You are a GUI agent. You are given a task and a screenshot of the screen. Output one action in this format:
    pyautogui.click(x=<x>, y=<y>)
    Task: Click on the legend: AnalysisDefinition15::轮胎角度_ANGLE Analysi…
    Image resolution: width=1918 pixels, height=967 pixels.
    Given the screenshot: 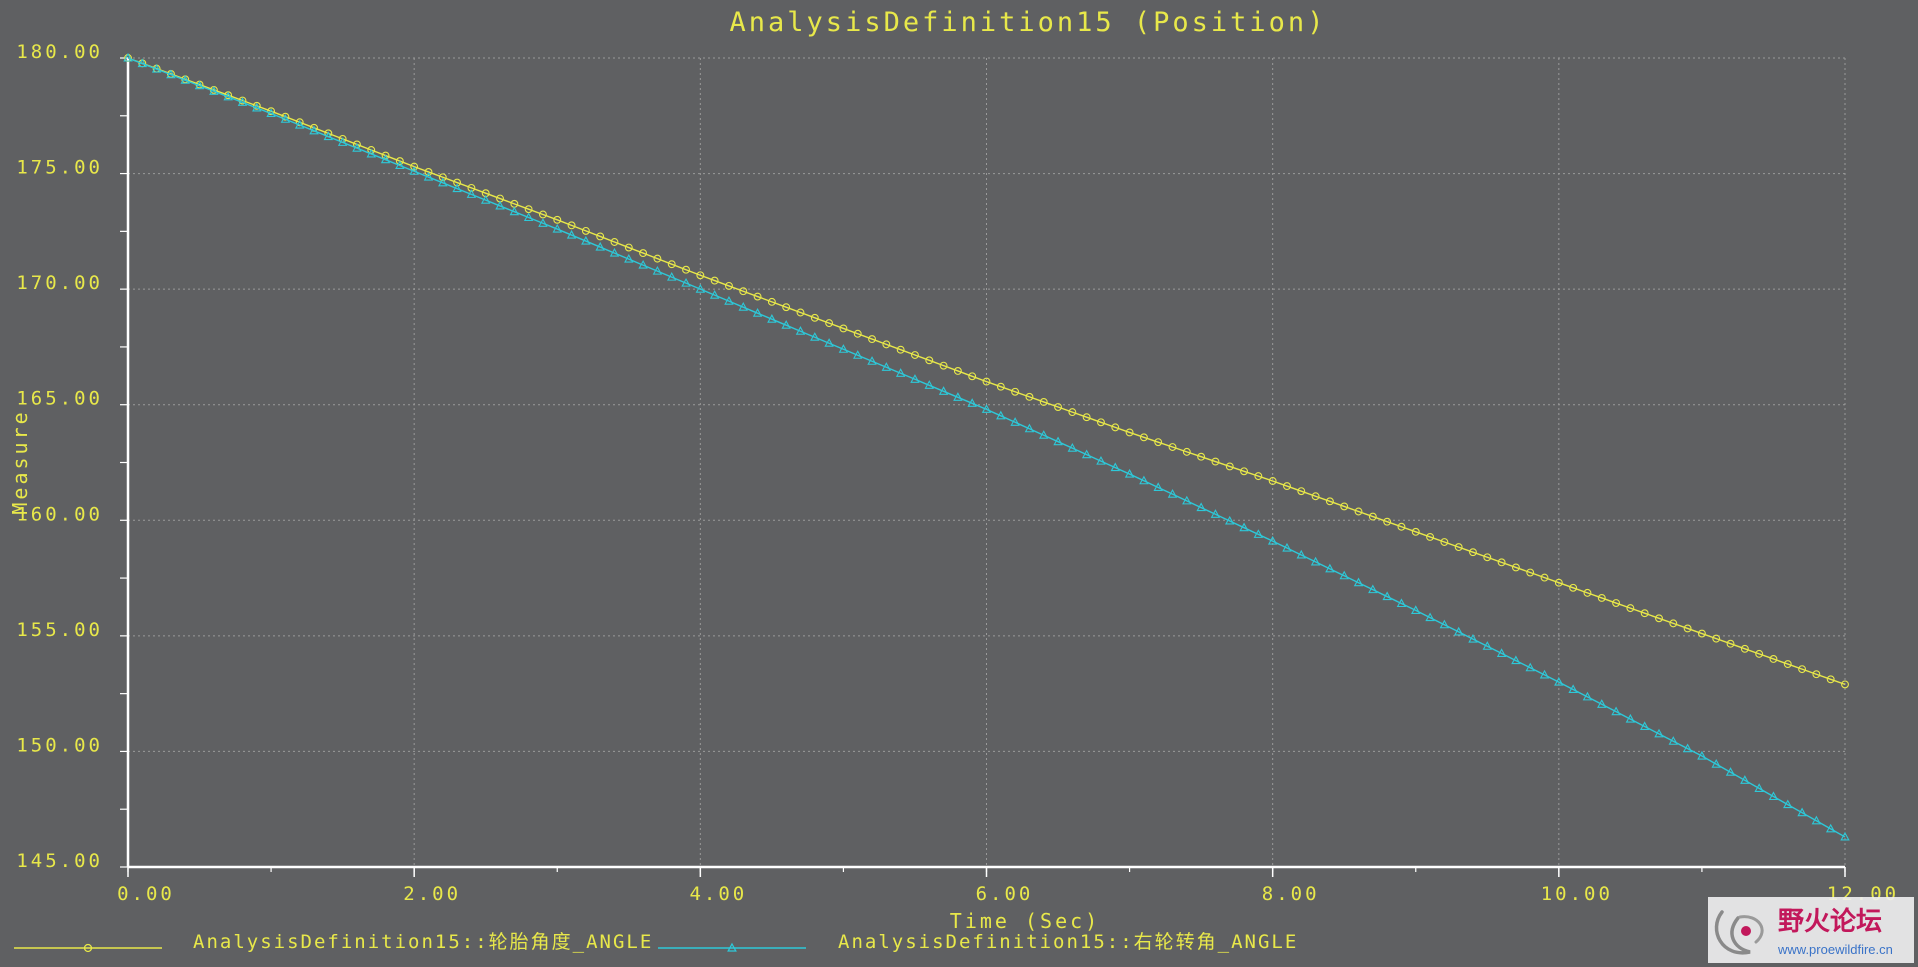 What is the action you would take?
    pyautogui.click(x=655, y=942)
    